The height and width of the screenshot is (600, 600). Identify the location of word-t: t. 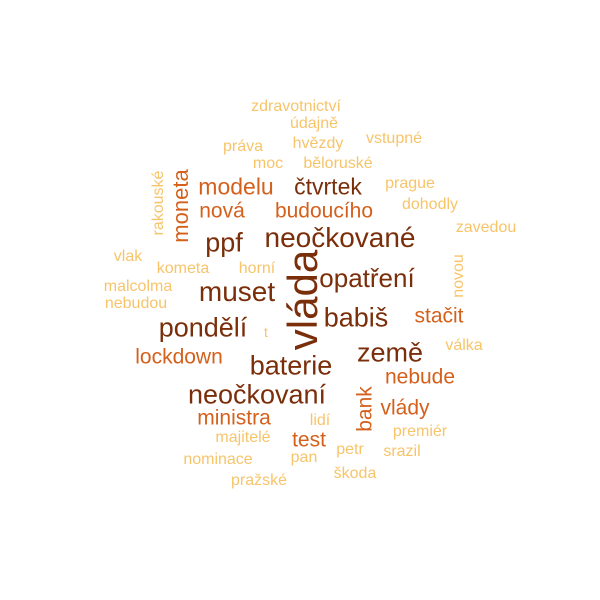
(266, 332).